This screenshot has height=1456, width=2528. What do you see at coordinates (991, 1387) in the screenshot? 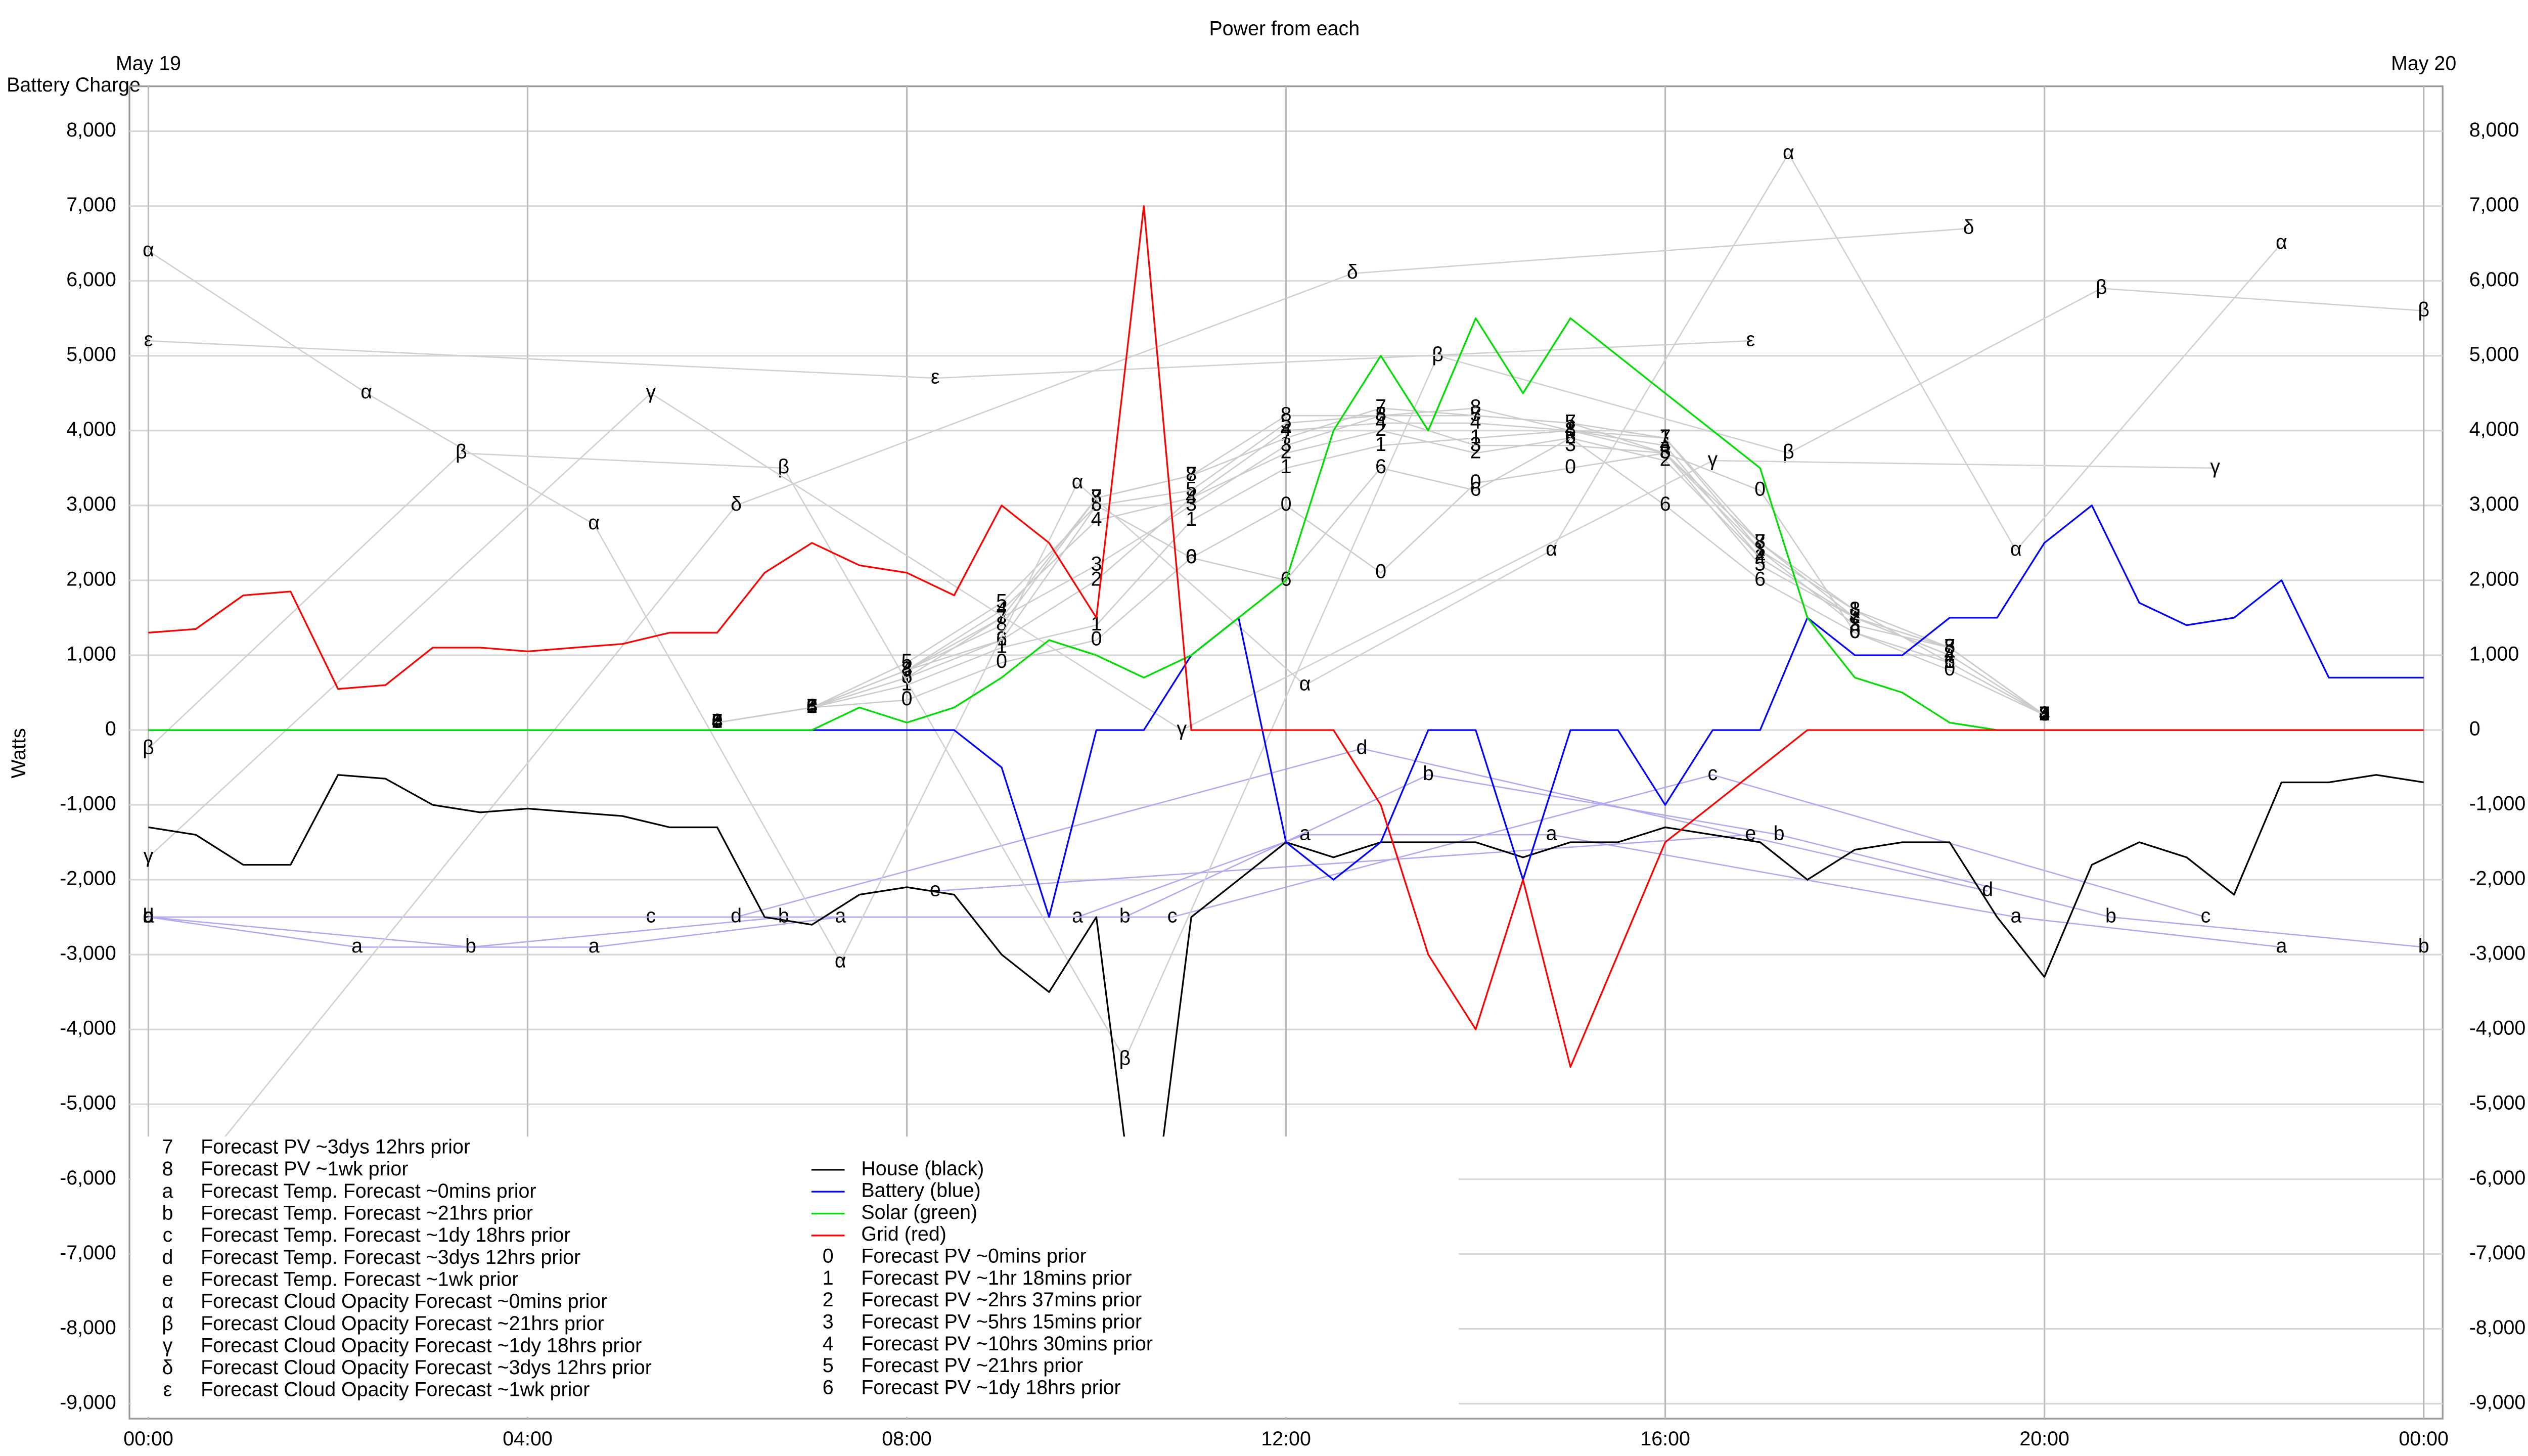
I see `legend-label: Forecast PV ~1dy 18hrs prior` at bounding box center [991, 1387].